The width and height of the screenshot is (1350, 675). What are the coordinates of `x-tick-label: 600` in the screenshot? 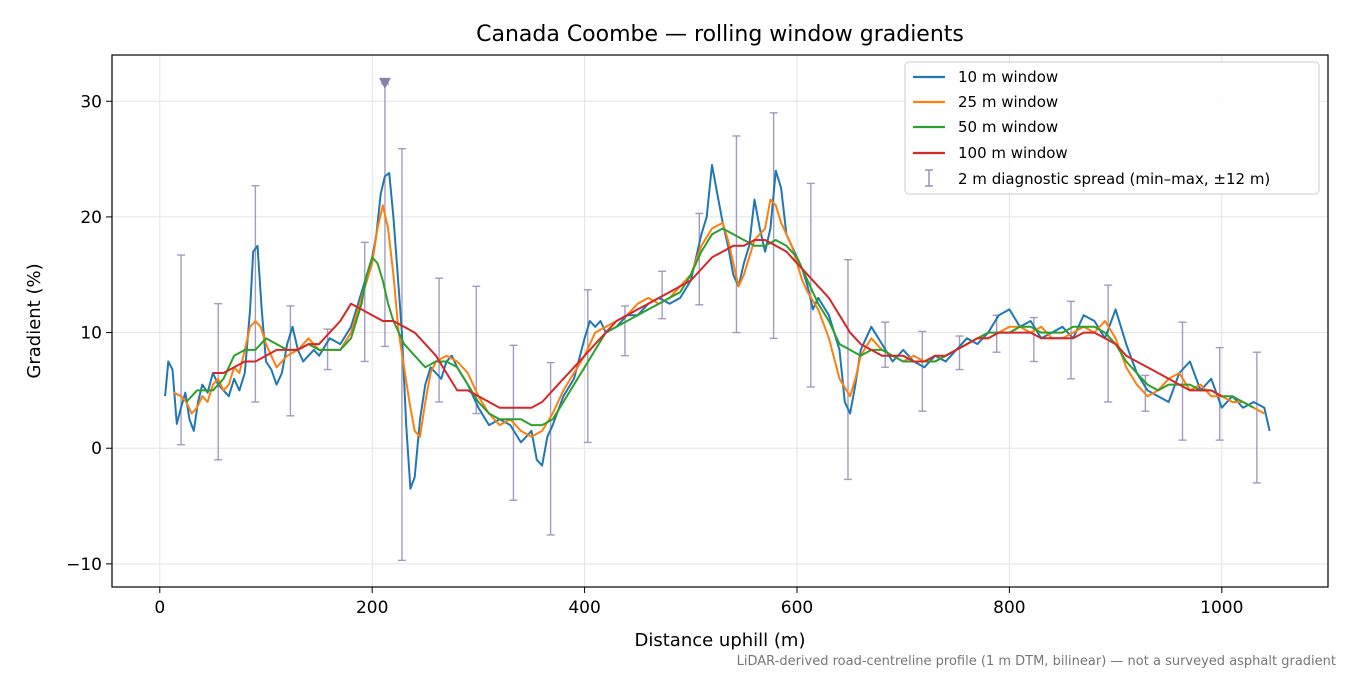 It's located at (797, 608).